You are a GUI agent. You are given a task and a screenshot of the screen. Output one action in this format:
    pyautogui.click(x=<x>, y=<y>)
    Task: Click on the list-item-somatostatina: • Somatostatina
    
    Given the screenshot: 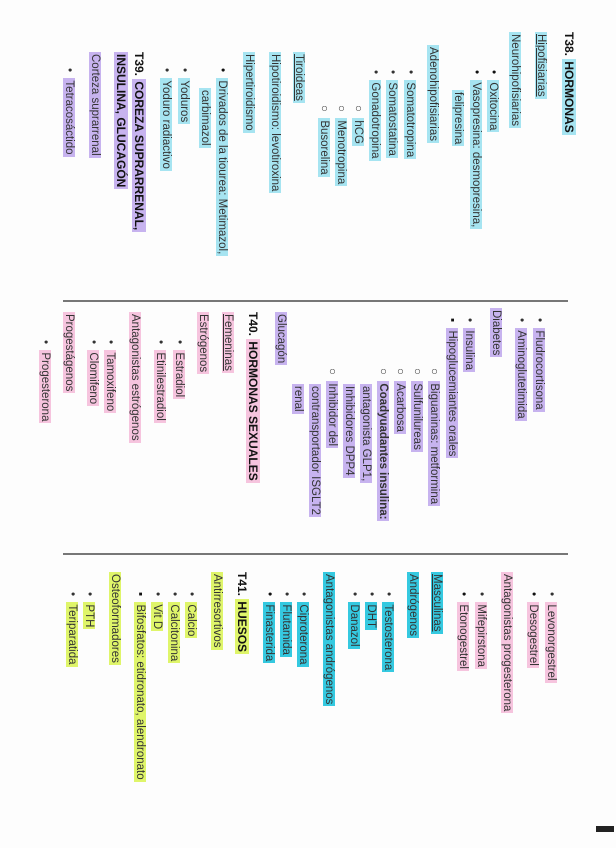 What is the action you would take?
    pyautogui.click(x=392, y=114)
    